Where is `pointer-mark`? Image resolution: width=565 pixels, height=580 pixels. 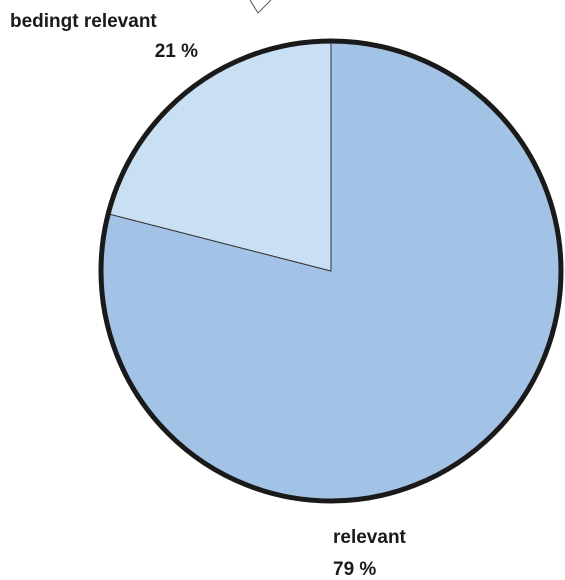 pointer-mark is located at coordinates (260, 7).